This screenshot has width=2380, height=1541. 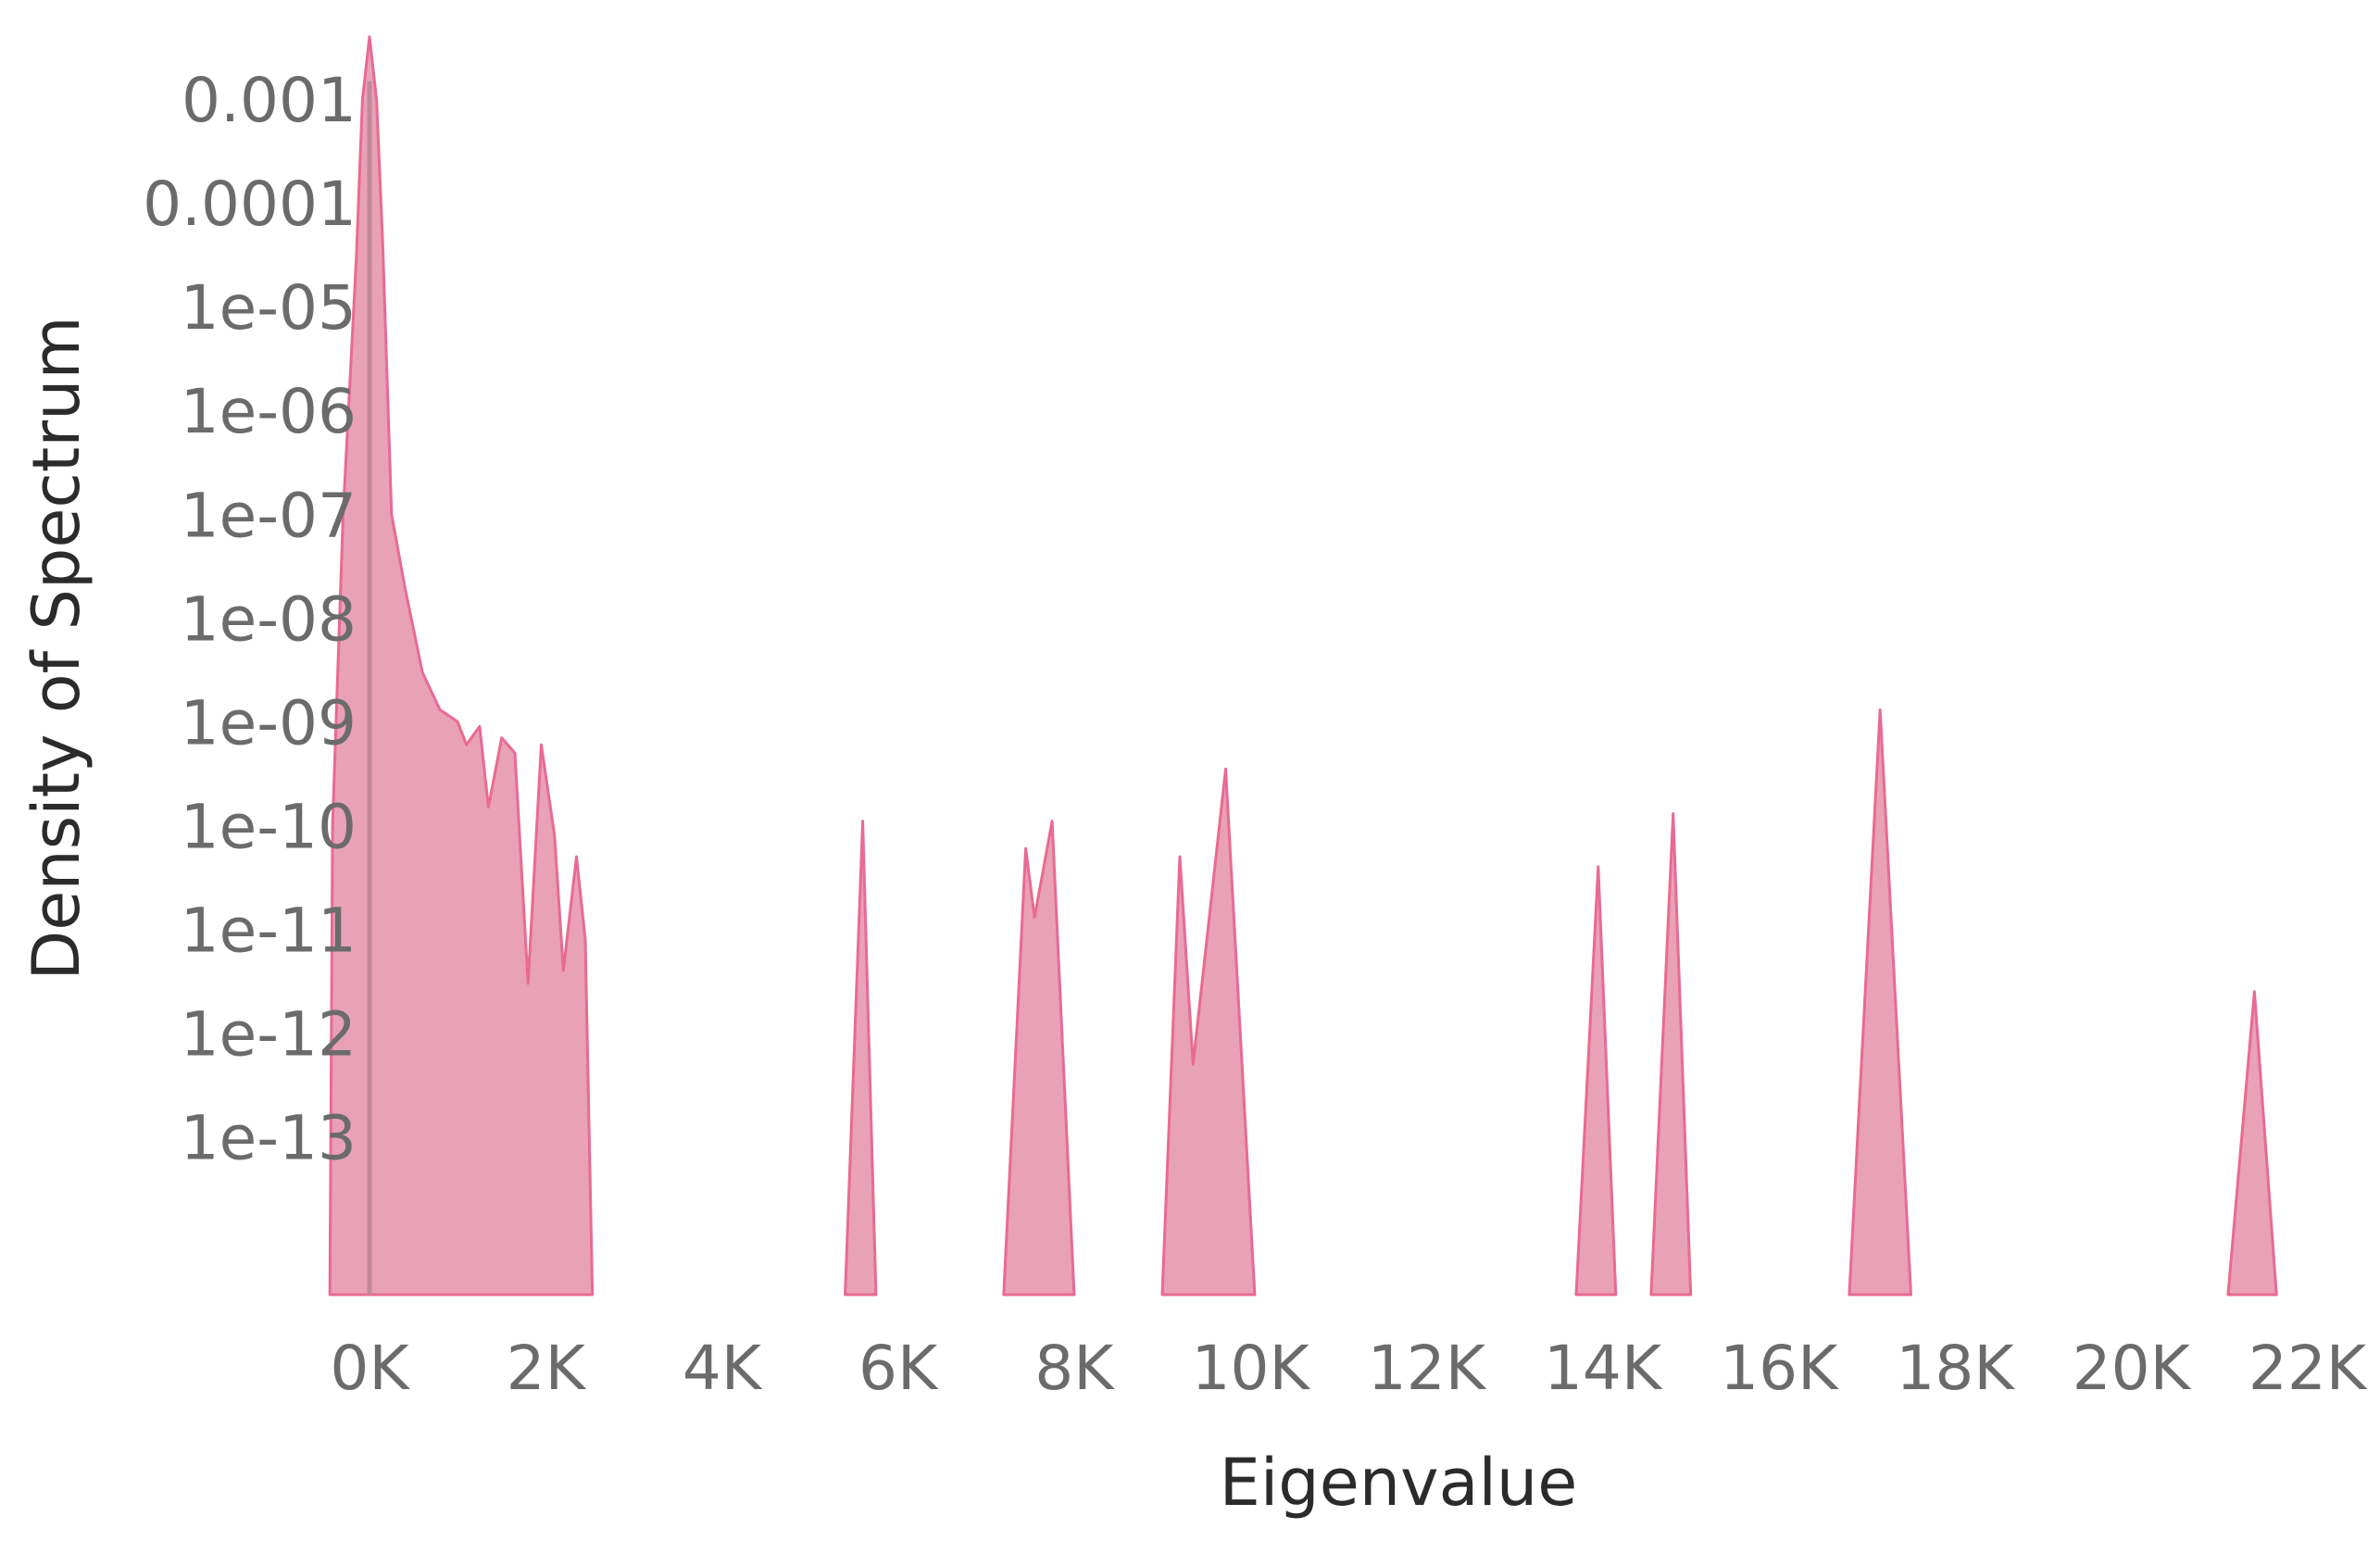 What do you see at coordinates (56, 648) in the screenshot?
I see `y-axis-title: Density of Spectrum` at bounding box center [56, 648].